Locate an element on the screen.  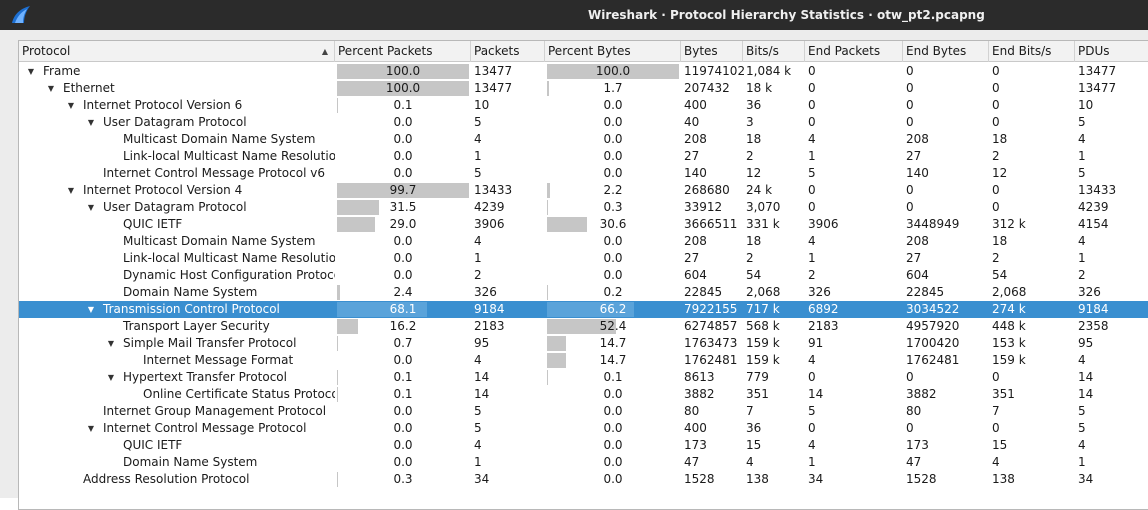
packets-cell: 4239 is located at coordinates (489, 207).